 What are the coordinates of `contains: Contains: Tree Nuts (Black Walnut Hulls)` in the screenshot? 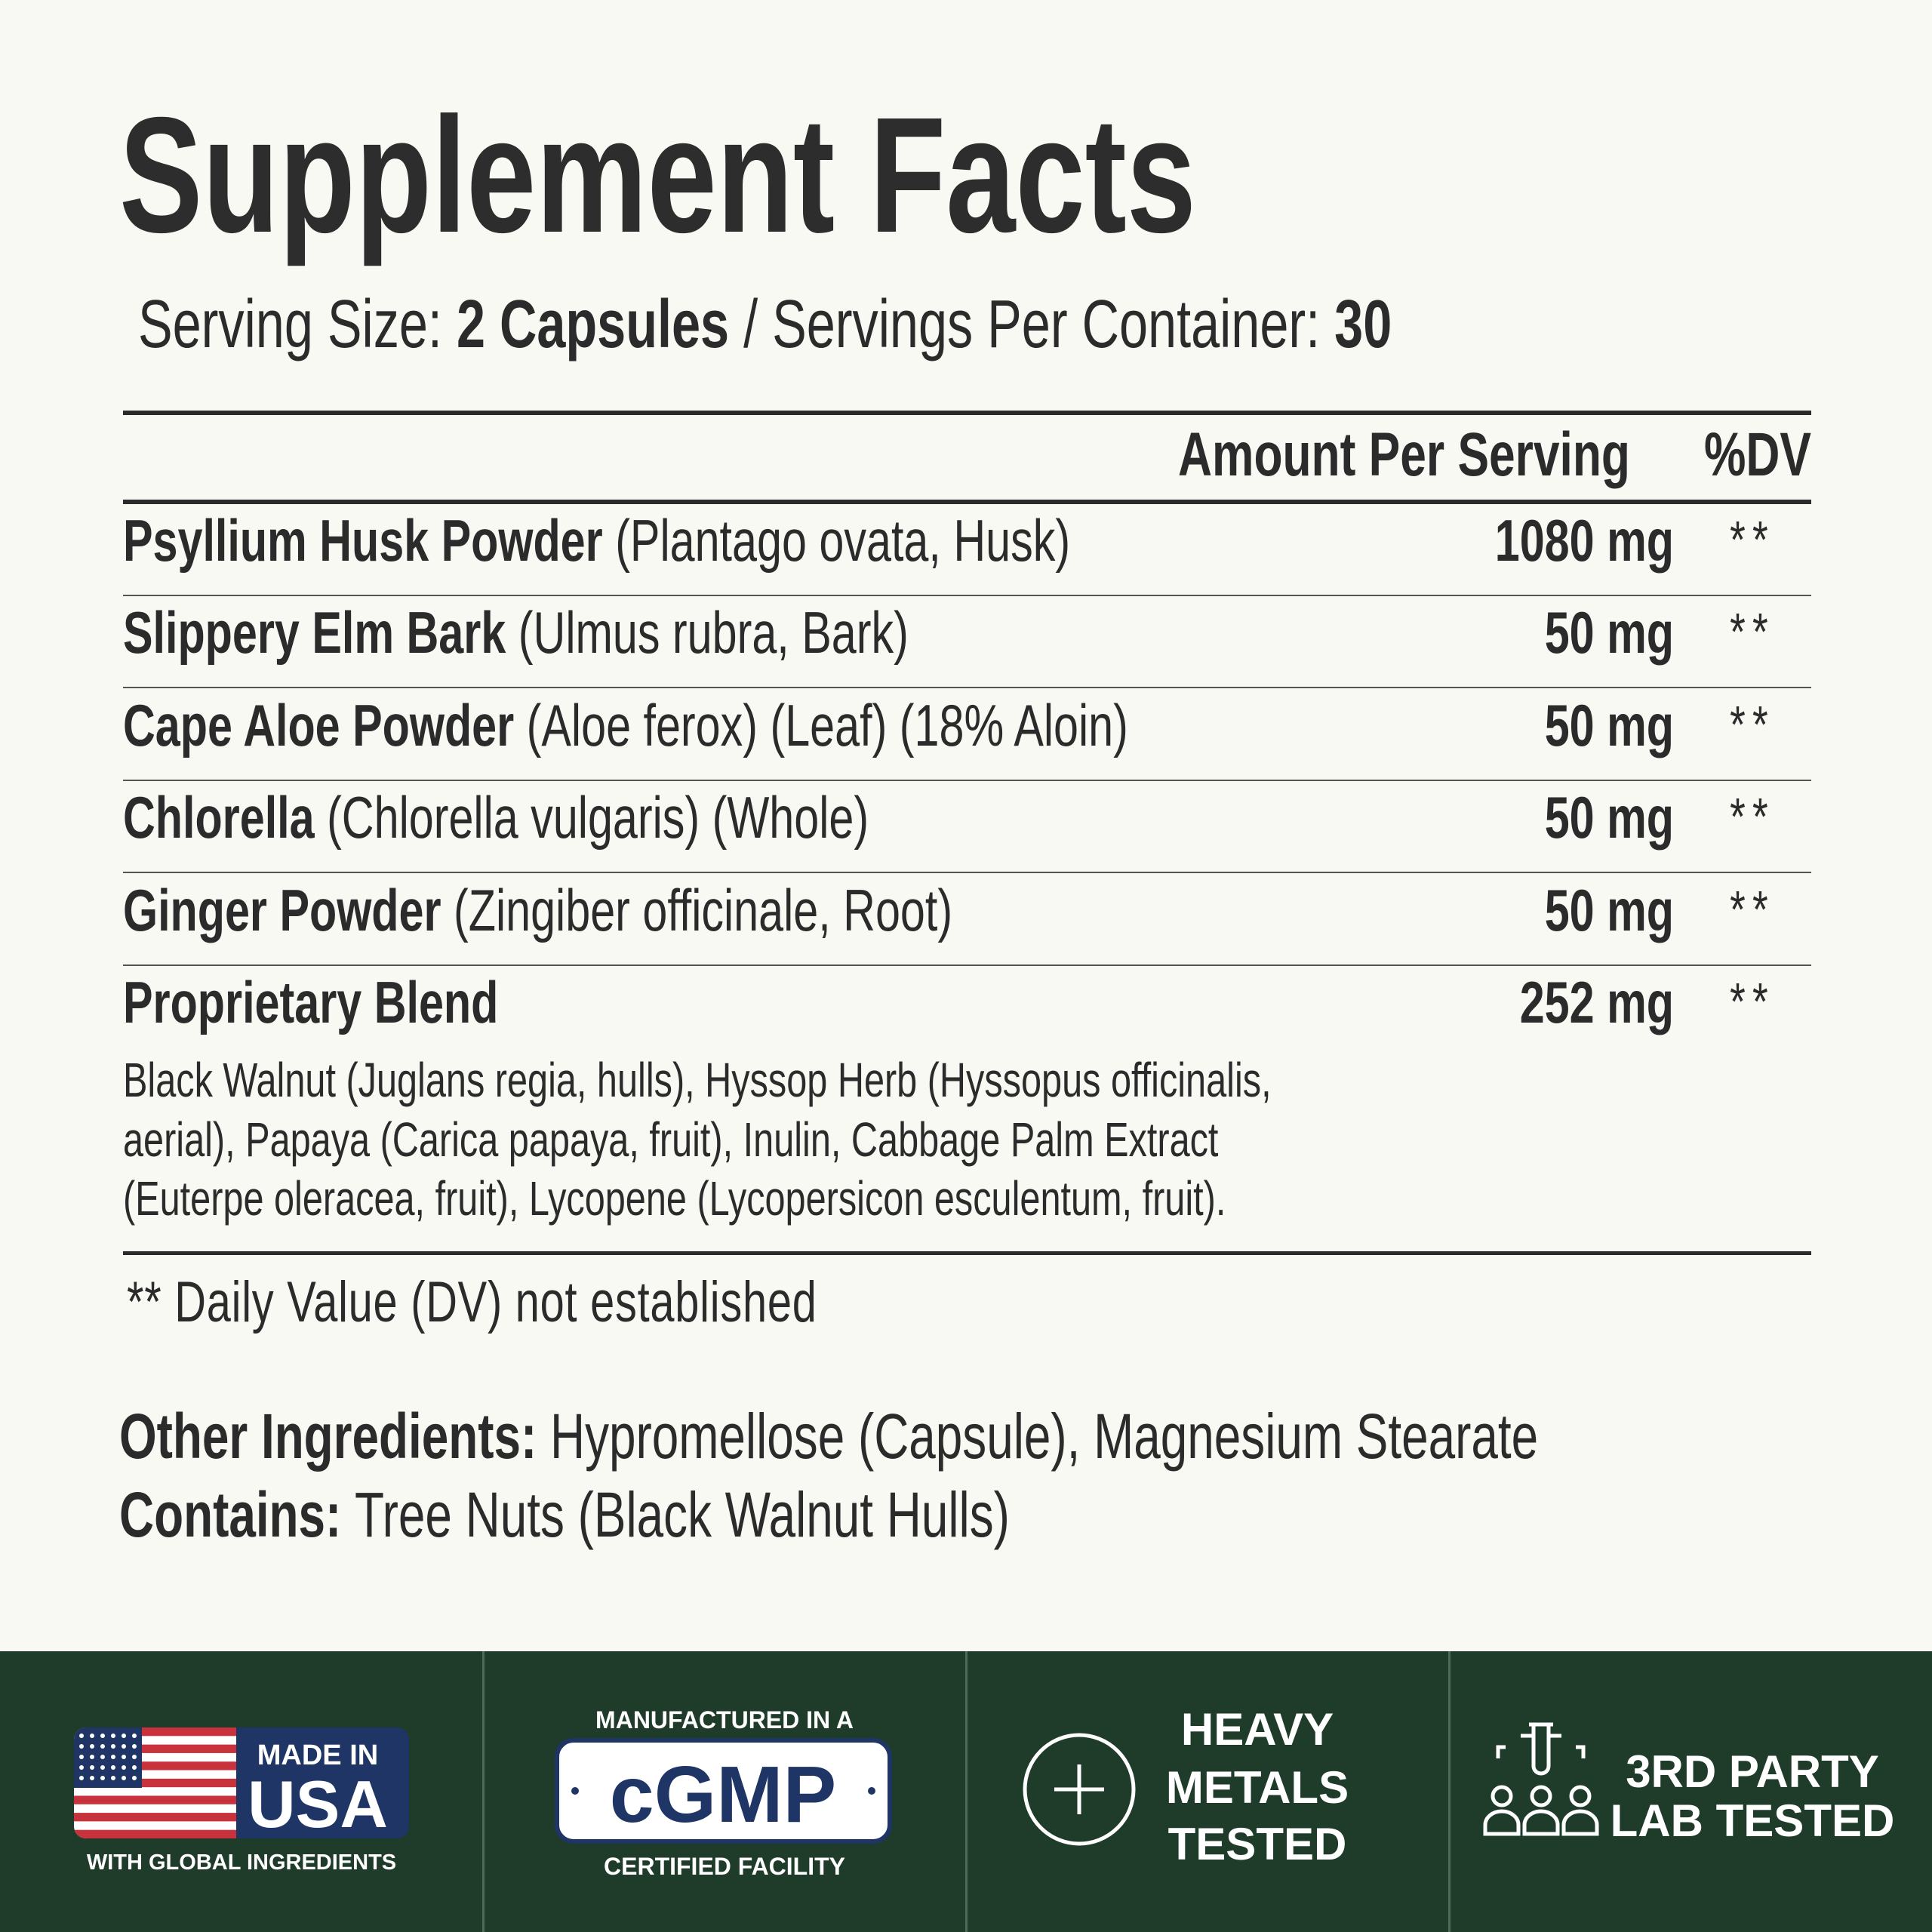 It's located at (564, 1514).